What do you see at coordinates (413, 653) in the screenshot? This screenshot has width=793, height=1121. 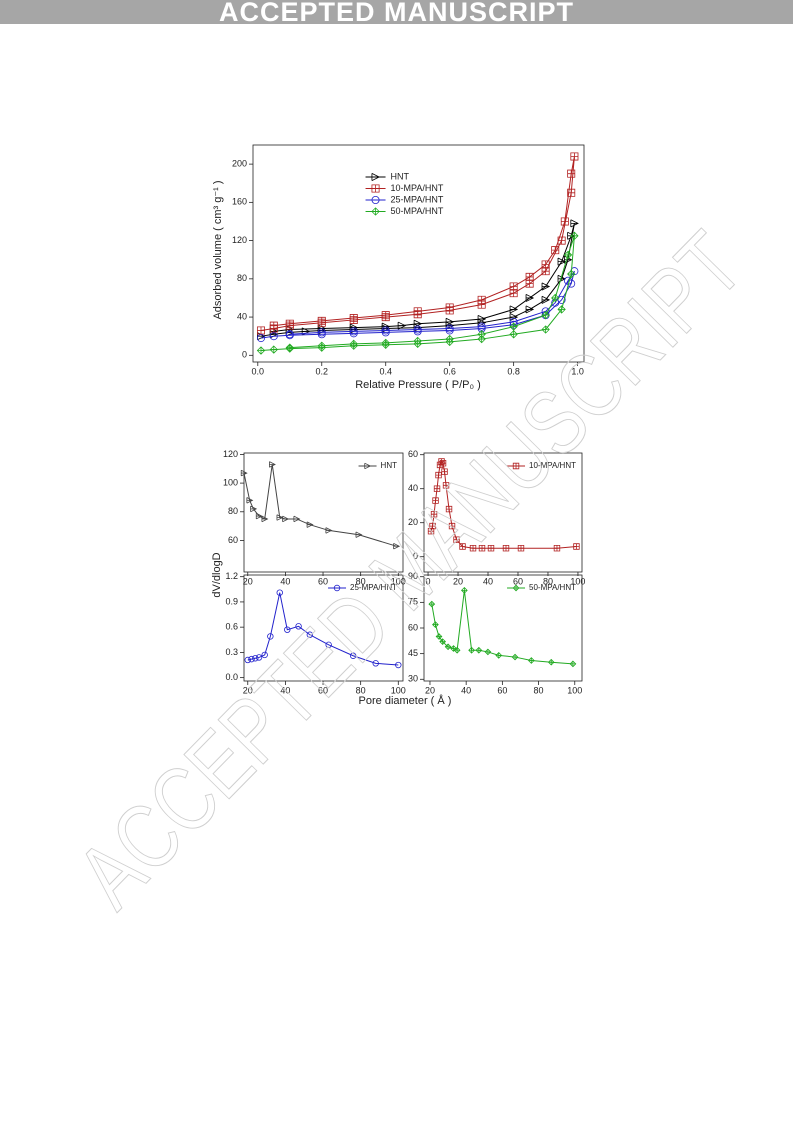 I see `y-tick-label: 45` at bounding box center [413, 653].